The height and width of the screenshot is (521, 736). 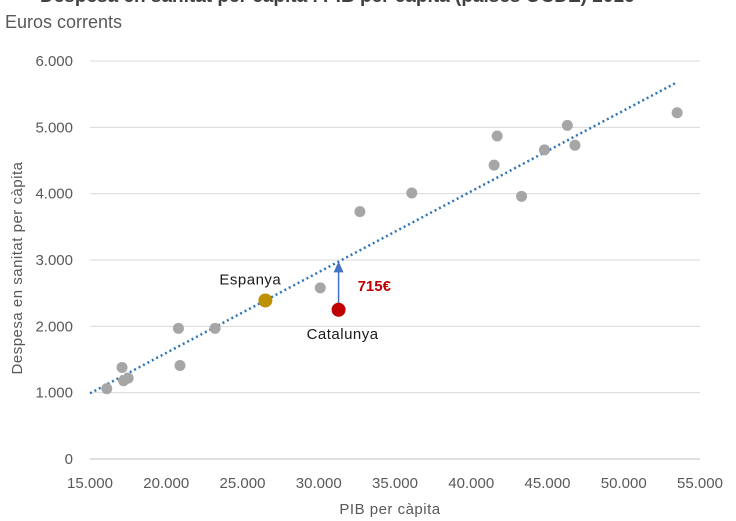 What do you see at coordinates (243, 483) in the screenshot?
I see `x-tick-label: 25.000` at bounding box center [243, 483].